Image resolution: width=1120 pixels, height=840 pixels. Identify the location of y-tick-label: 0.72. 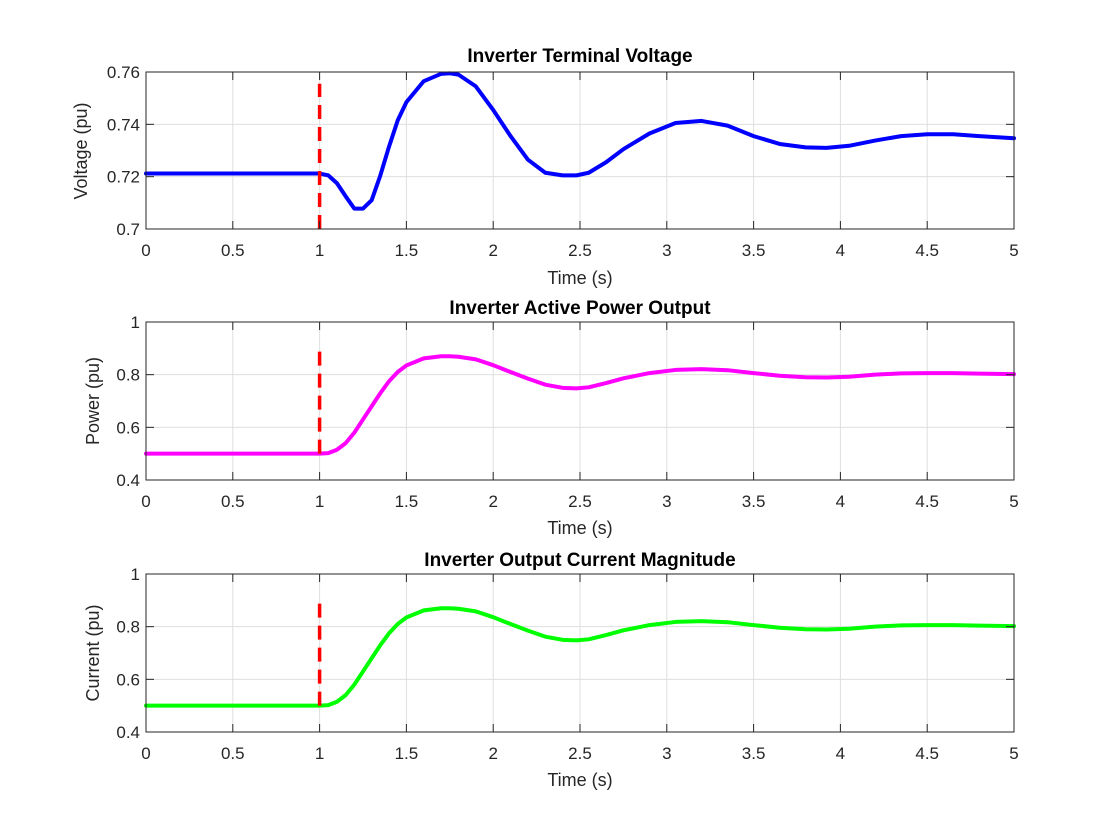
(123, 177).